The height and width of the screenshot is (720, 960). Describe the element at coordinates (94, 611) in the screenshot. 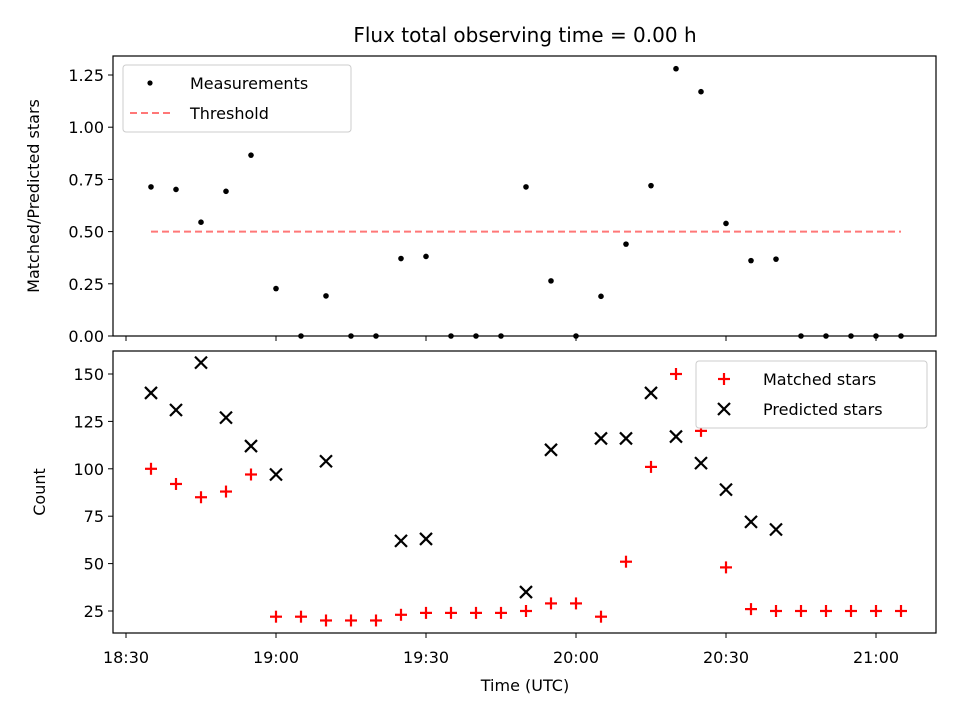

I see `bottom-y-tick-label: 25` at that location.